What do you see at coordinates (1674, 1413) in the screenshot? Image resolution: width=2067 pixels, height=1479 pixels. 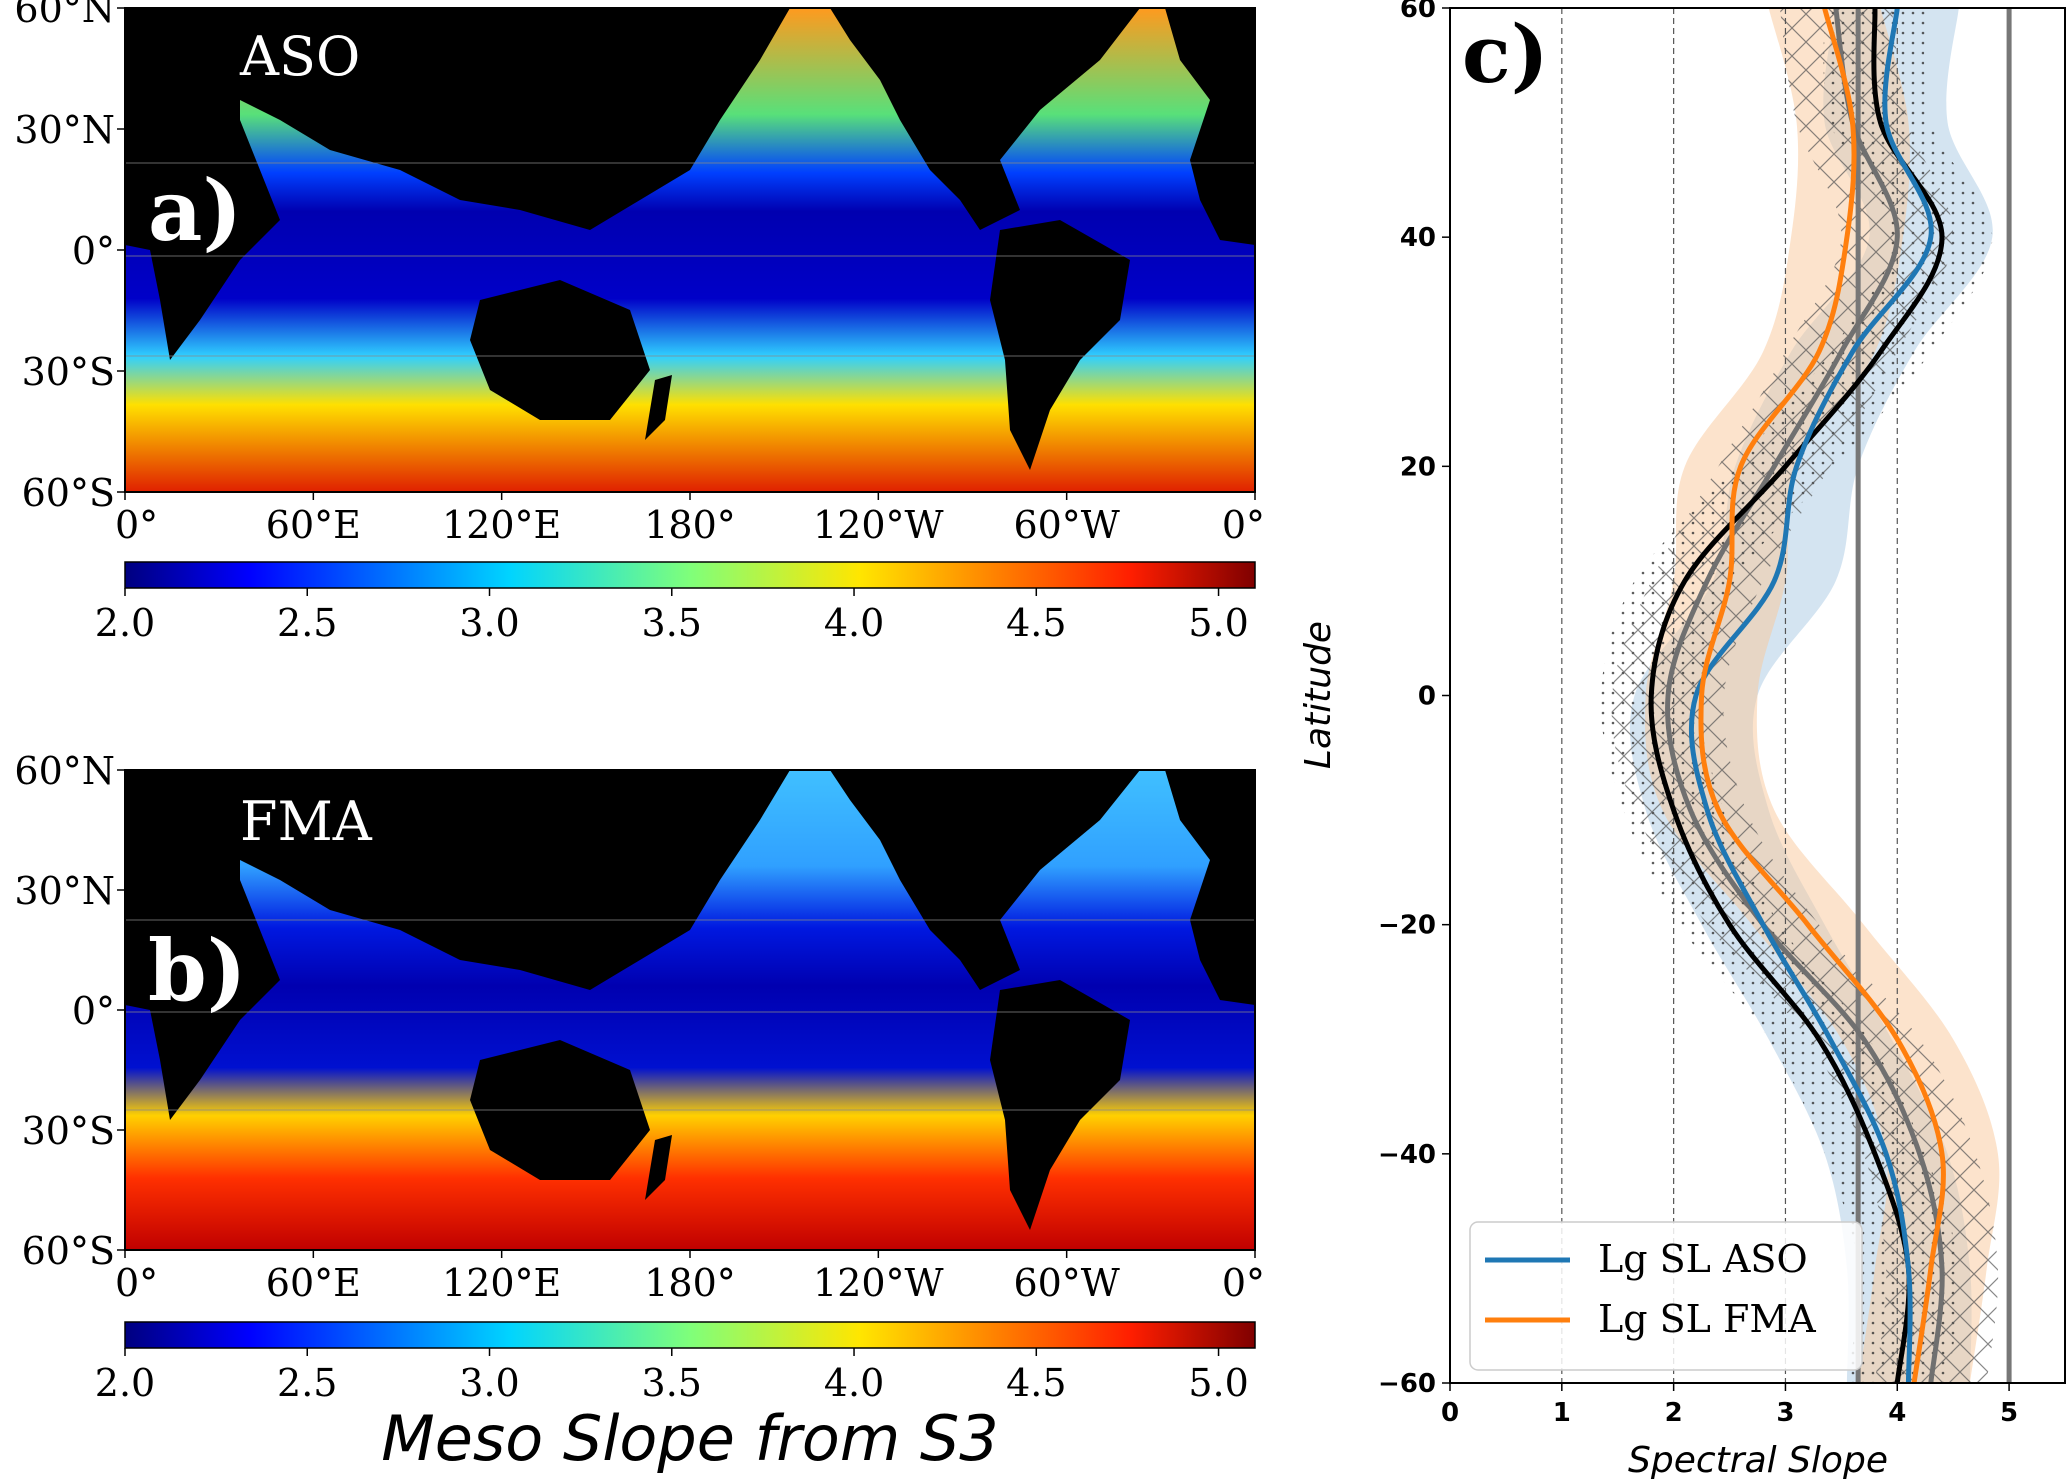 I see `x-tick-label: 2` at bounding box center [1674, 1413].